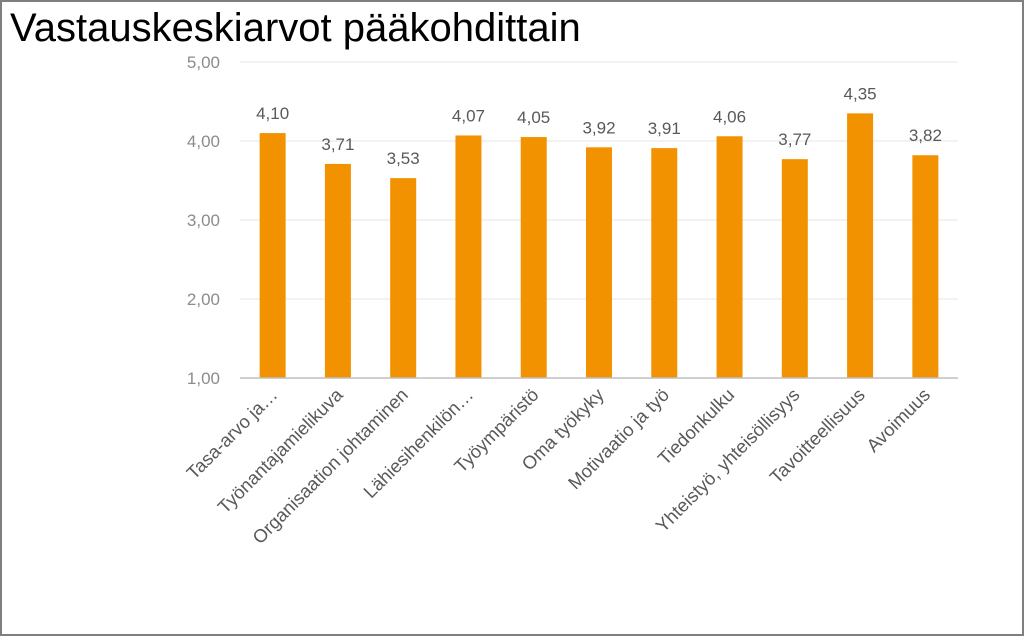 The width and height of the screenshot is (1024, 636). I want to click on y-tick-label: 5,00, so click(203, 62).